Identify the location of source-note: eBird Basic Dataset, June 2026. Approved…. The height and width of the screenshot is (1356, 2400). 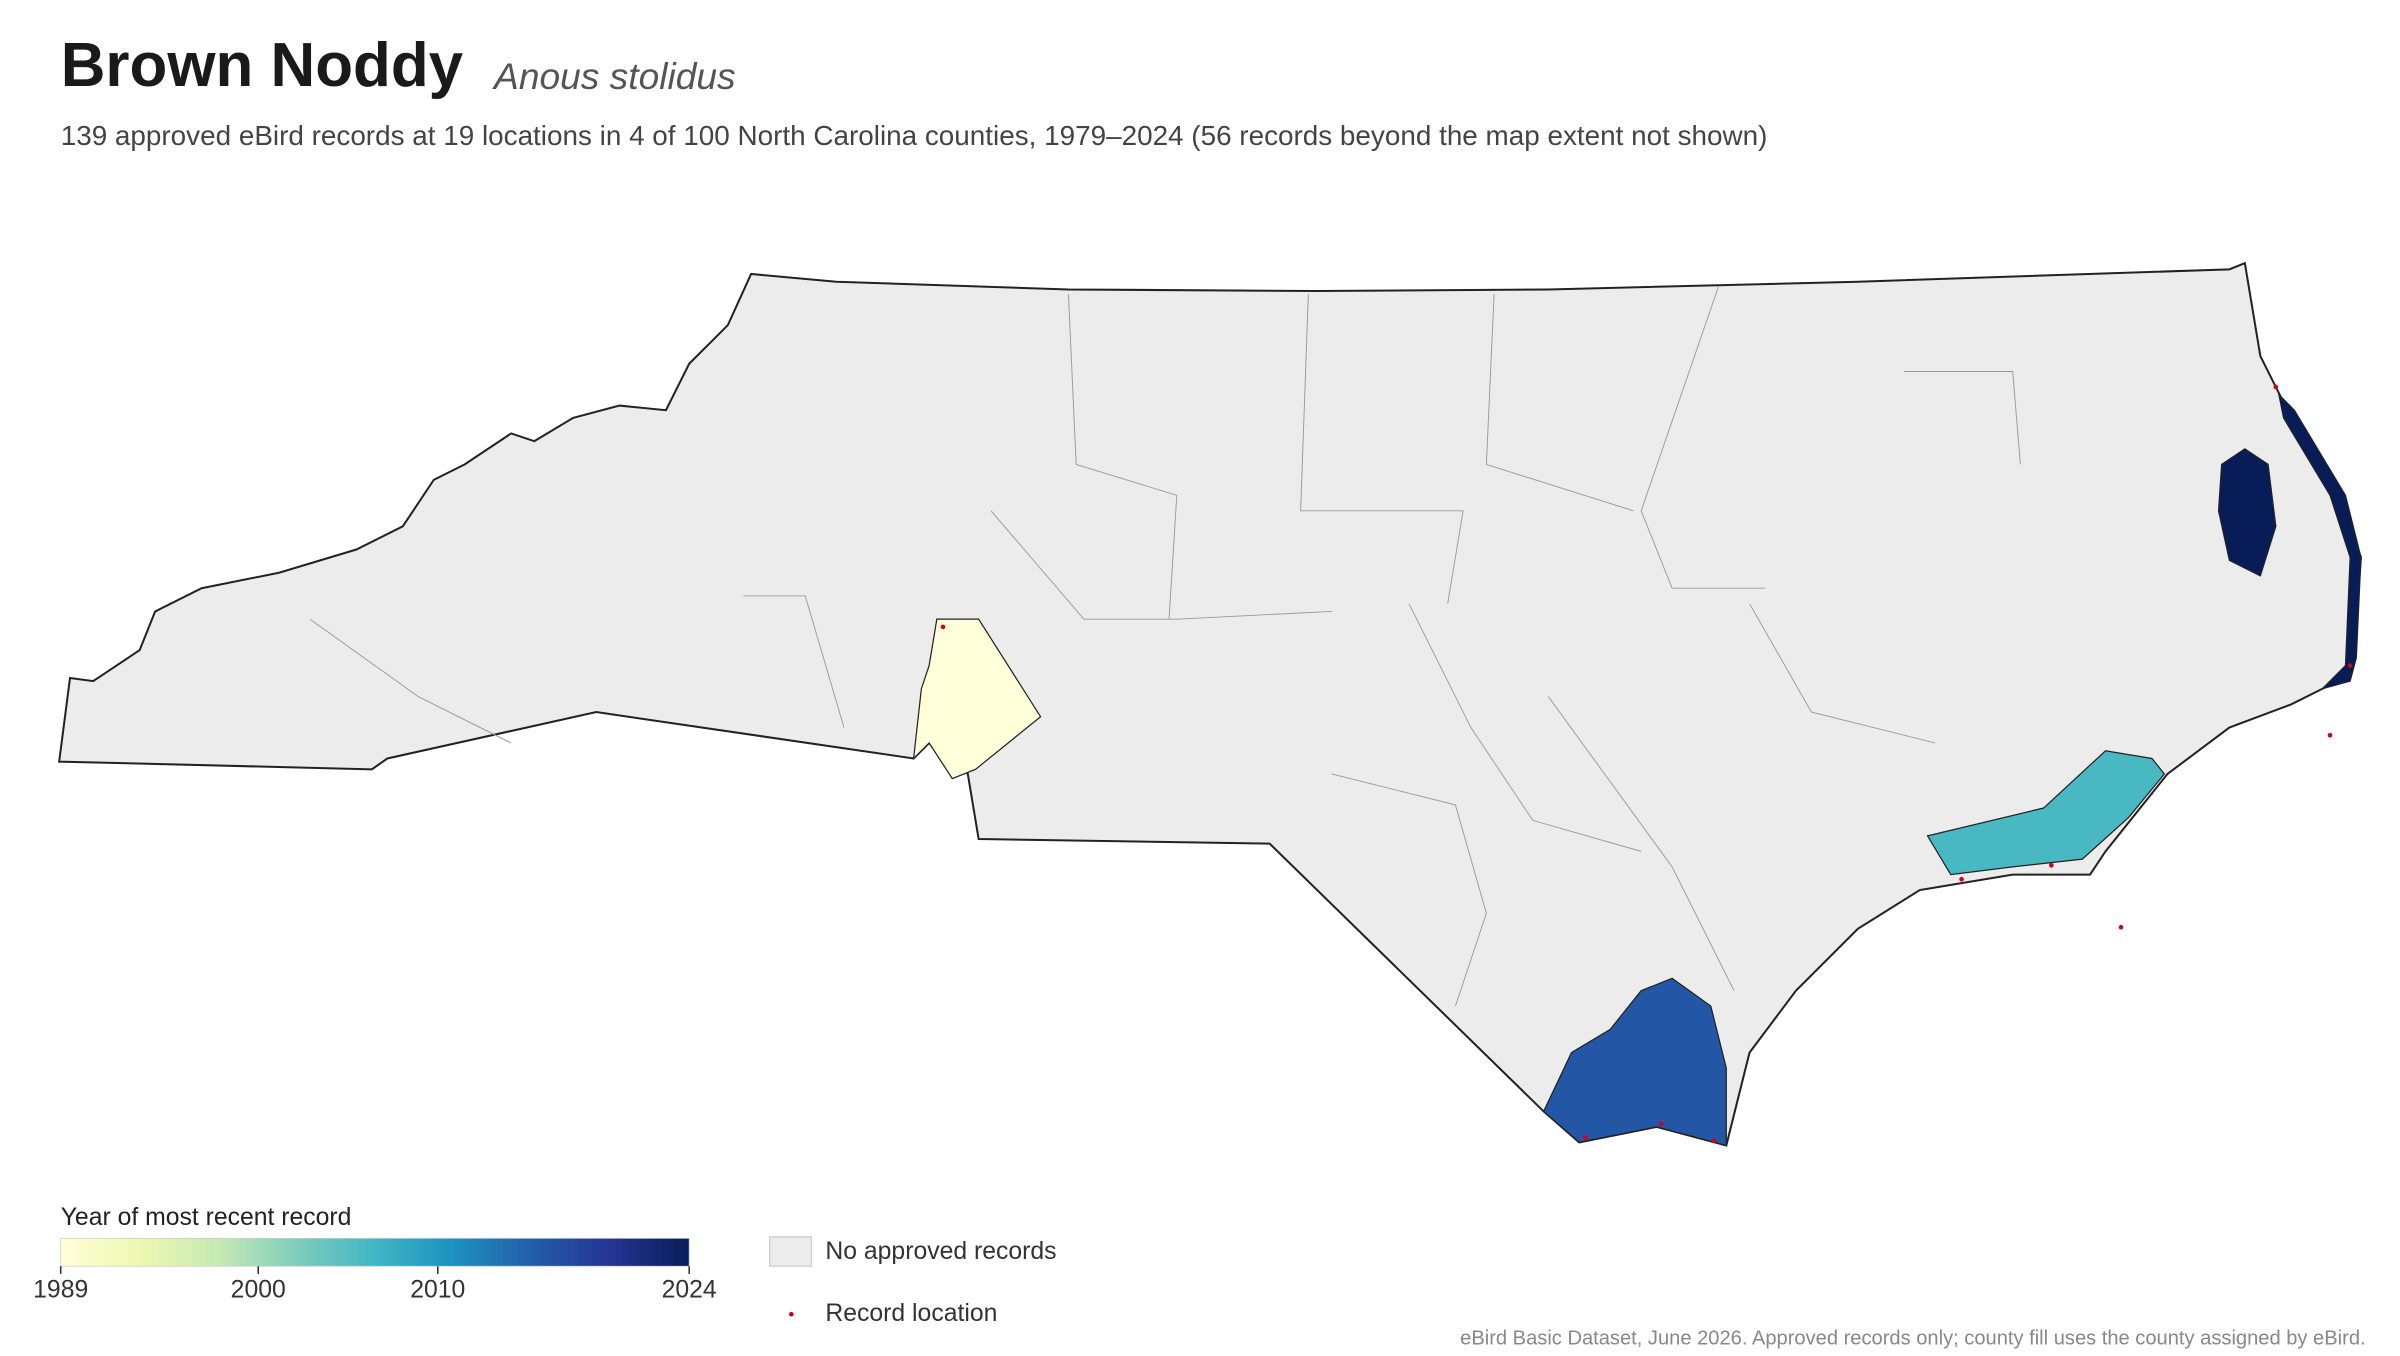
(1912, 1338).